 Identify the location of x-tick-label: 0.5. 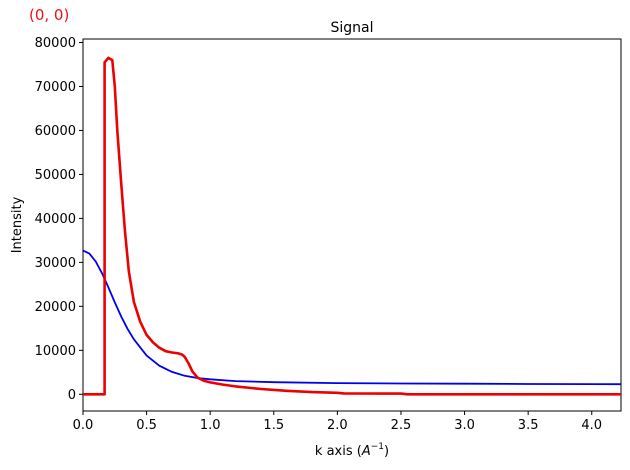
(146, 425).